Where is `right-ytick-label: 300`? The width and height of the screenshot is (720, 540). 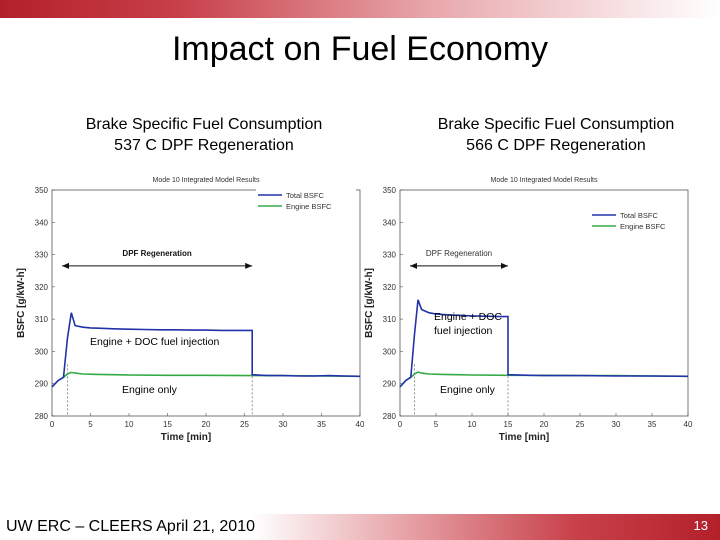
right-ytick-label: 300 is located at coordinates (390, 351).